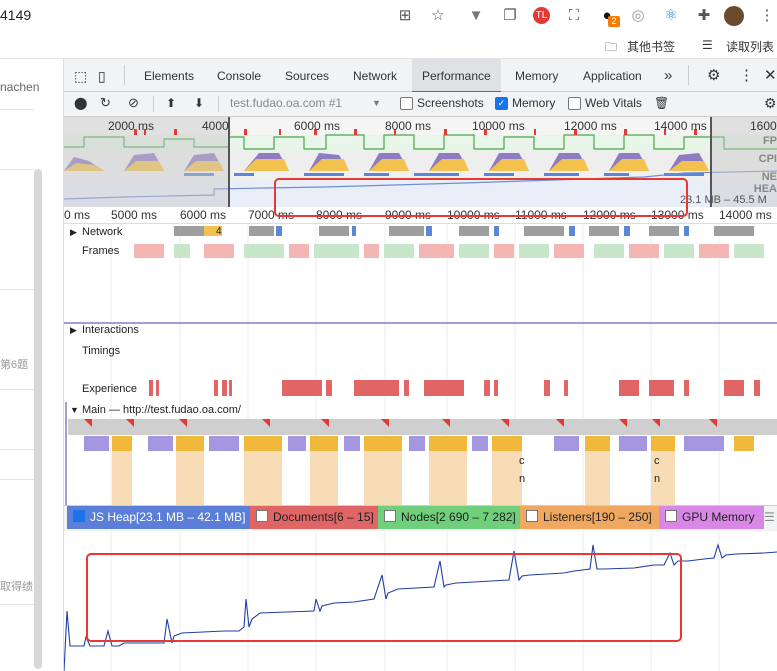 The width and height of the screenshot is (777, 671). I want to click on legend-label: GPU Memory, so click(718, 517).